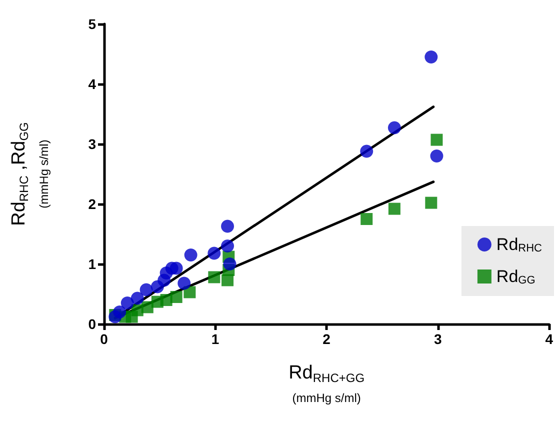 The width and height of the screenshot is (556, 427). Describe the element at coordinates (326, 339) in the screenshot. I see `x-tick-label: 2` at that location.